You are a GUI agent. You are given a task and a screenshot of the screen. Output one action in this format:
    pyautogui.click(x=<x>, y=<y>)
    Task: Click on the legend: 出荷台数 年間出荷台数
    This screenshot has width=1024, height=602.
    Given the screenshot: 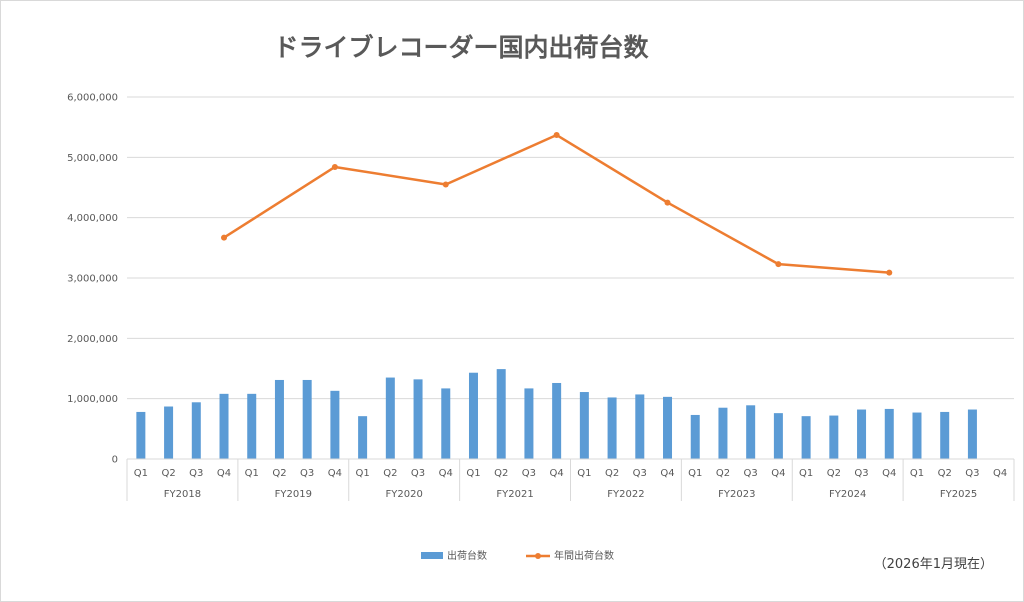 What is the action you would take?
    pyautogui.click(x=517, y=555)
    